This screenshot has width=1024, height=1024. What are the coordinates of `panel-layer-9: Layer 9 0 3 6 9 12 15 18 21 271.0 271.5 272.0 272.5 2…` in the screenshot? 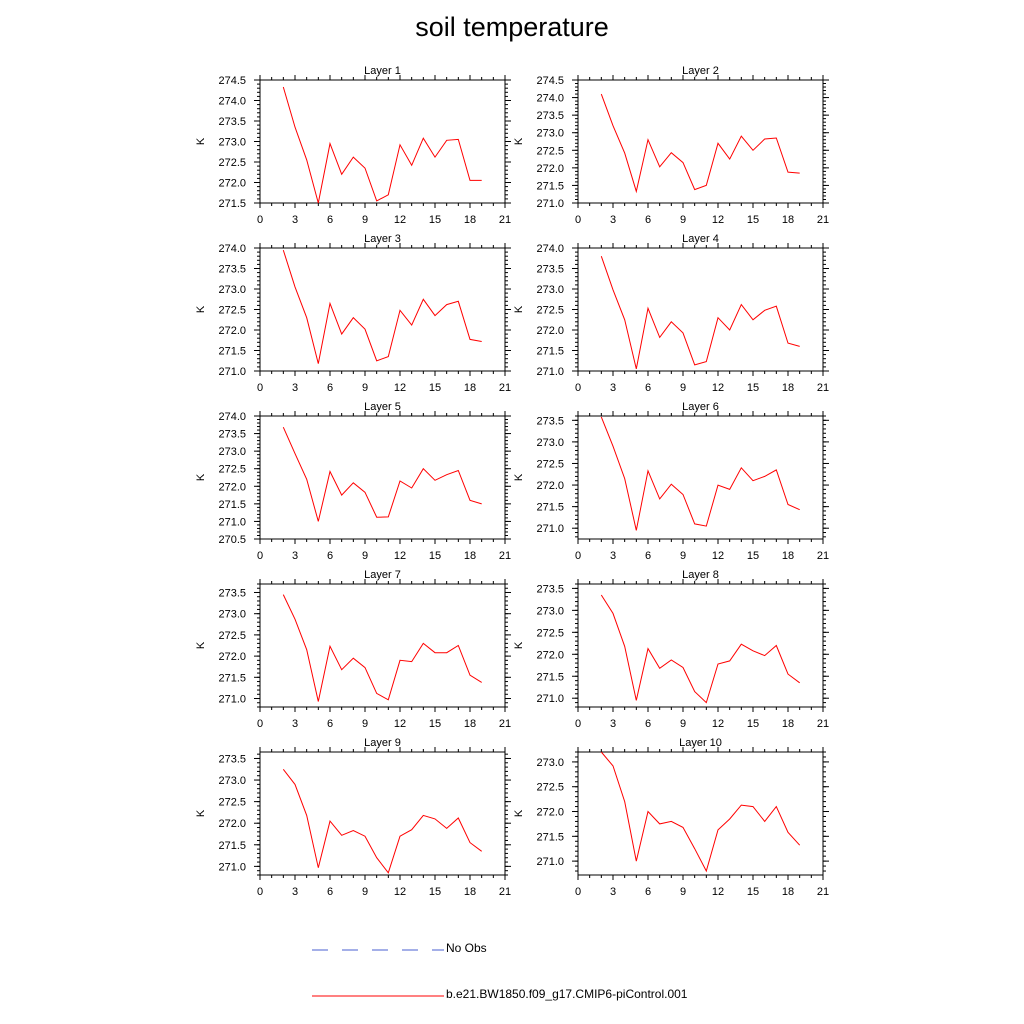 It's located at (353, 817).